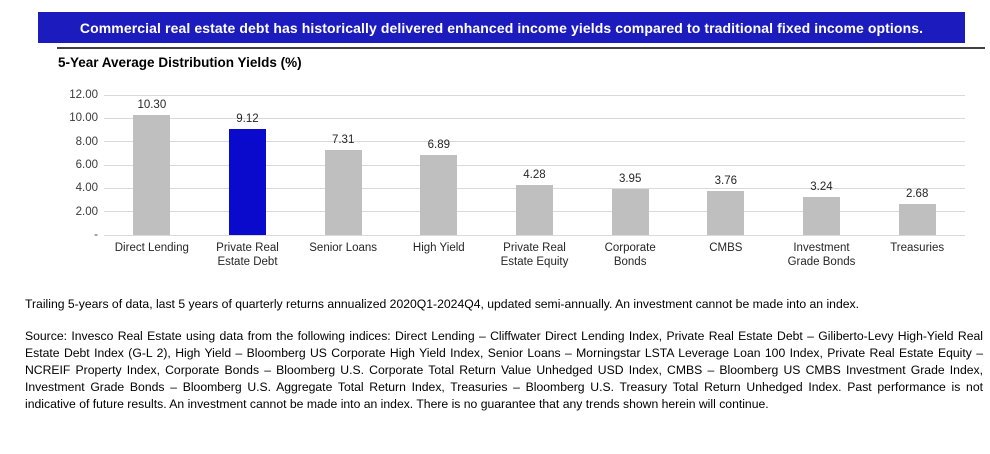  Describe the element at coordinates (86, 165) in the screenshot. I see `y-axis-tick-label: 6.00` at that location.